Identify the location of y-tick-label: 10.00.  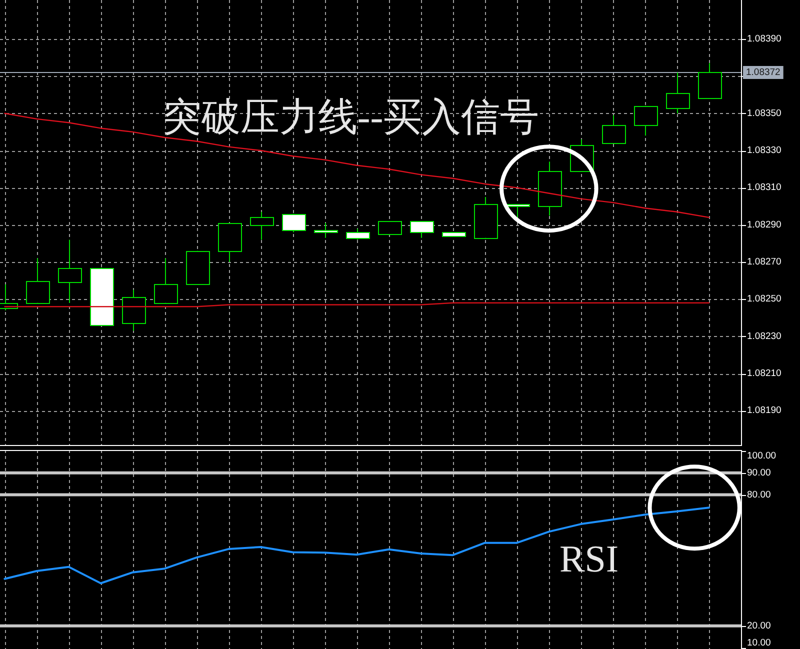
(759, 643).